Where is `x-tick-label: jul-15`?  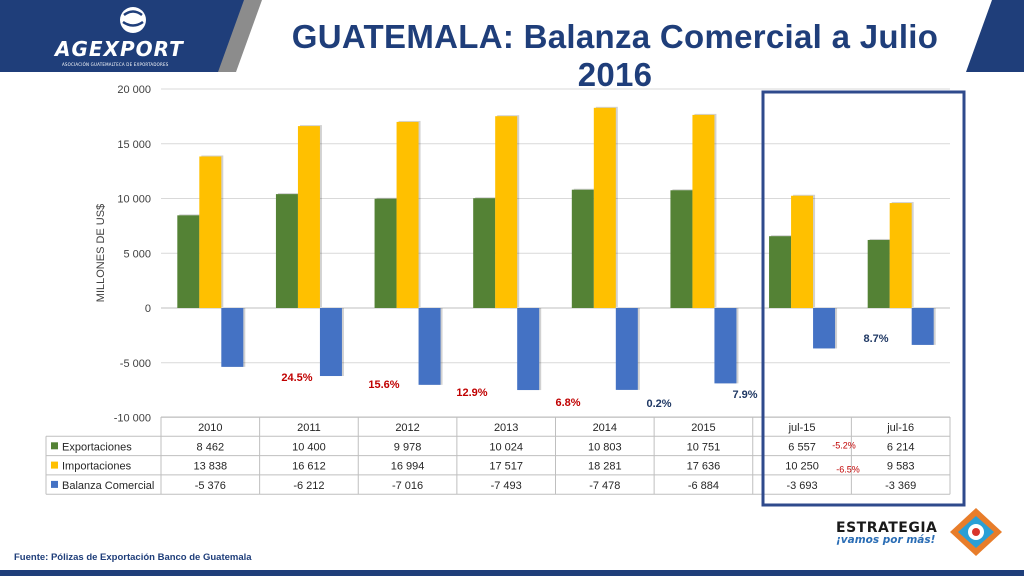 x-tick-label: jul-15 is located at coordinates (802, 428).